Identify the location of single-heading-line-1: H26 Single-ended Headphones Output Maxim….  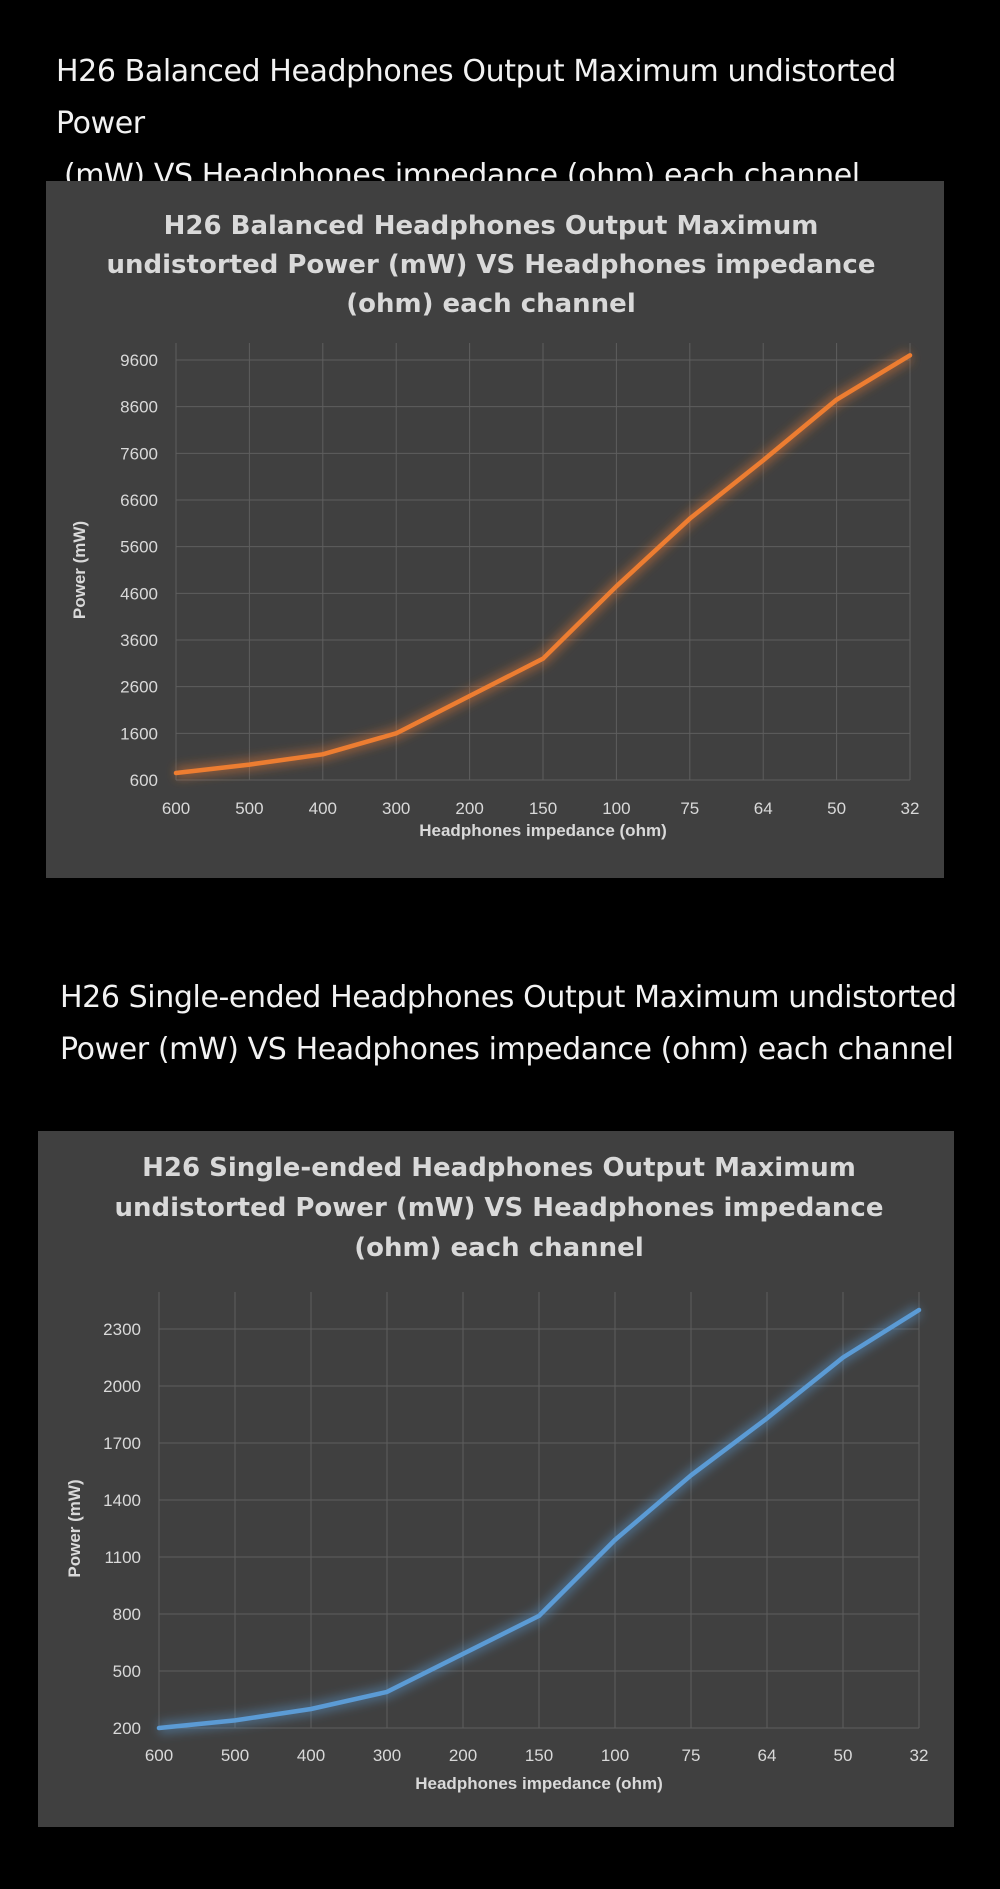
(508, 997).